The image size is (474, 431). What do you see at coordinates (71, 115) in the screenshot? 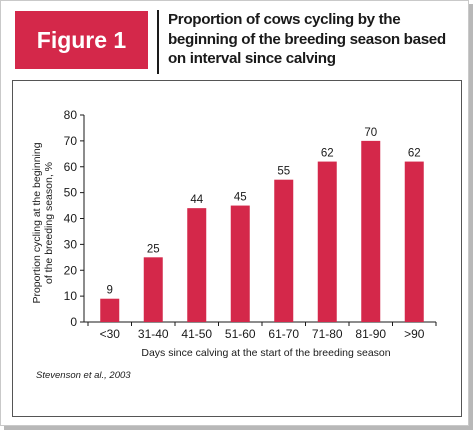
I see `y-tick-label: 80` at bounding box center [71, 115].